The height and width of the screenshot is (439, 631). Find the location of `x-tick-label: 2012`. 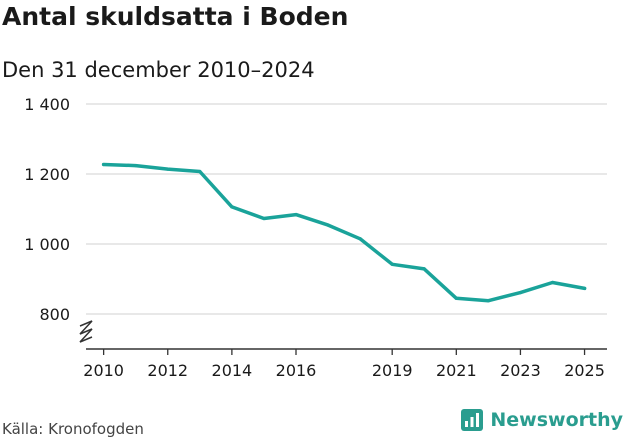

x-tick-label: 2012 is located at coordinates (167, 370).